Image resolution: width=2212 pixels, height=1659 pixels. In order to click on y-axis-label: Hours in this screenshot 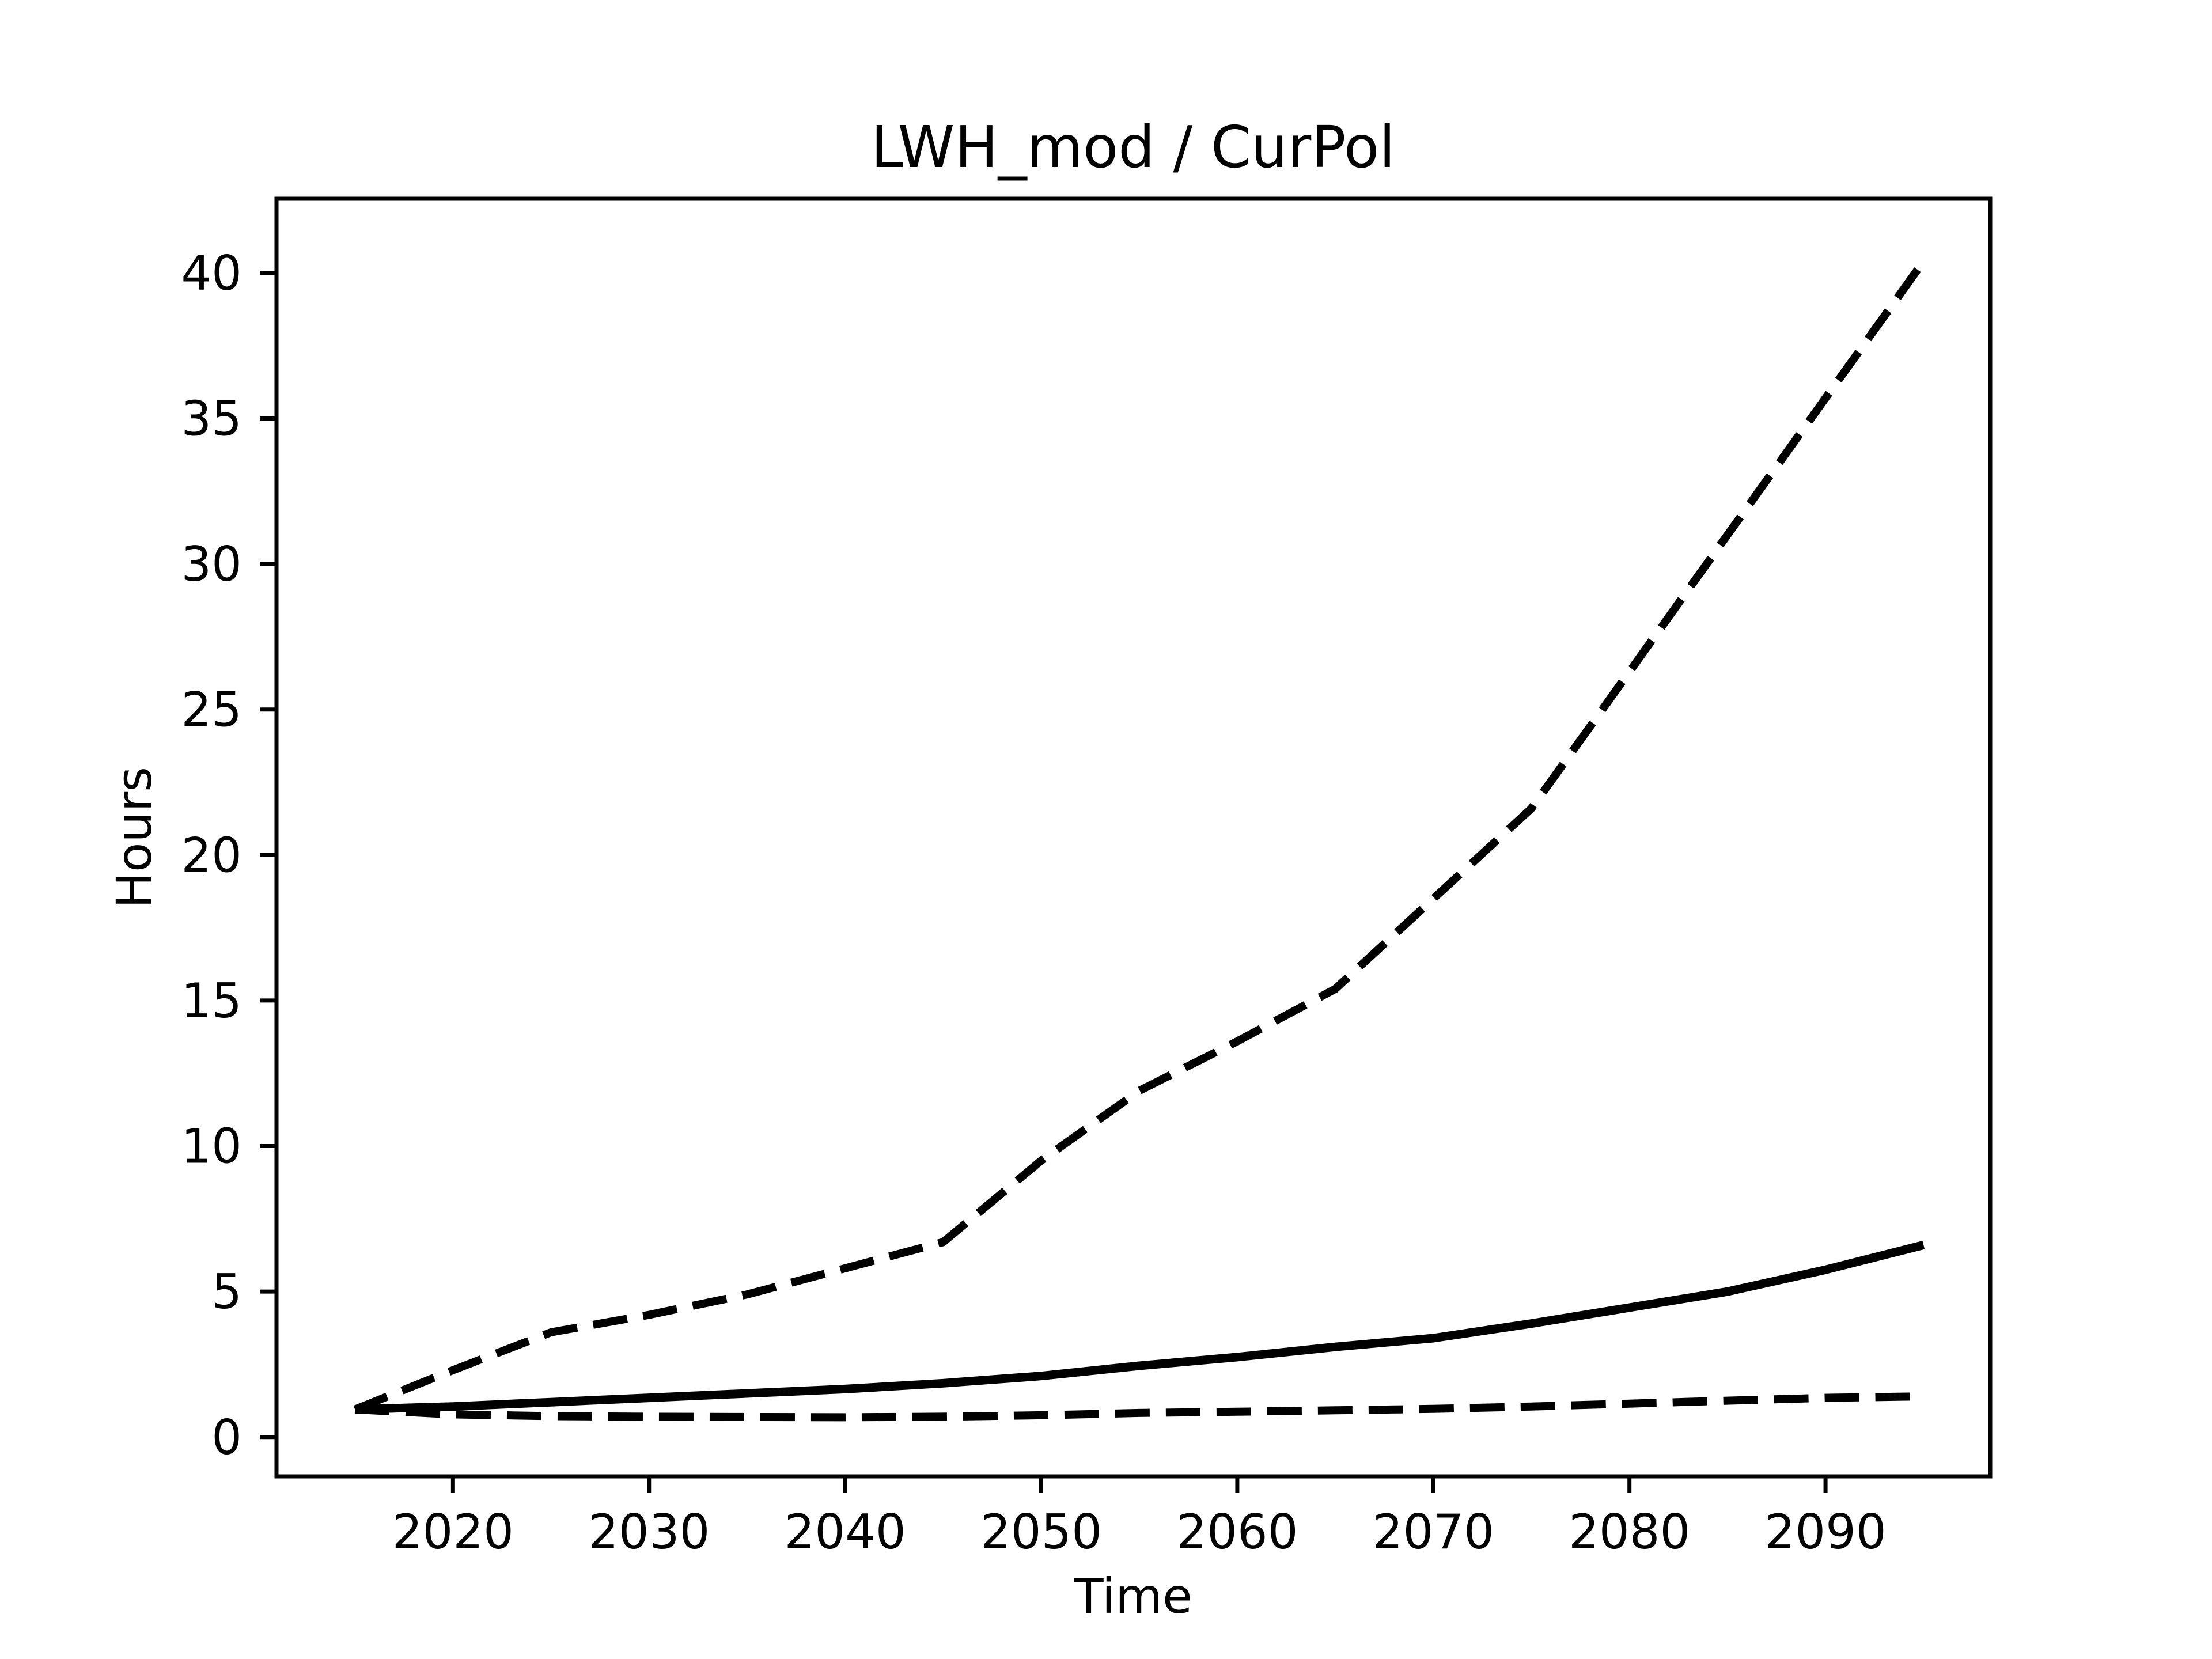, I will do `click(134, 837)`.